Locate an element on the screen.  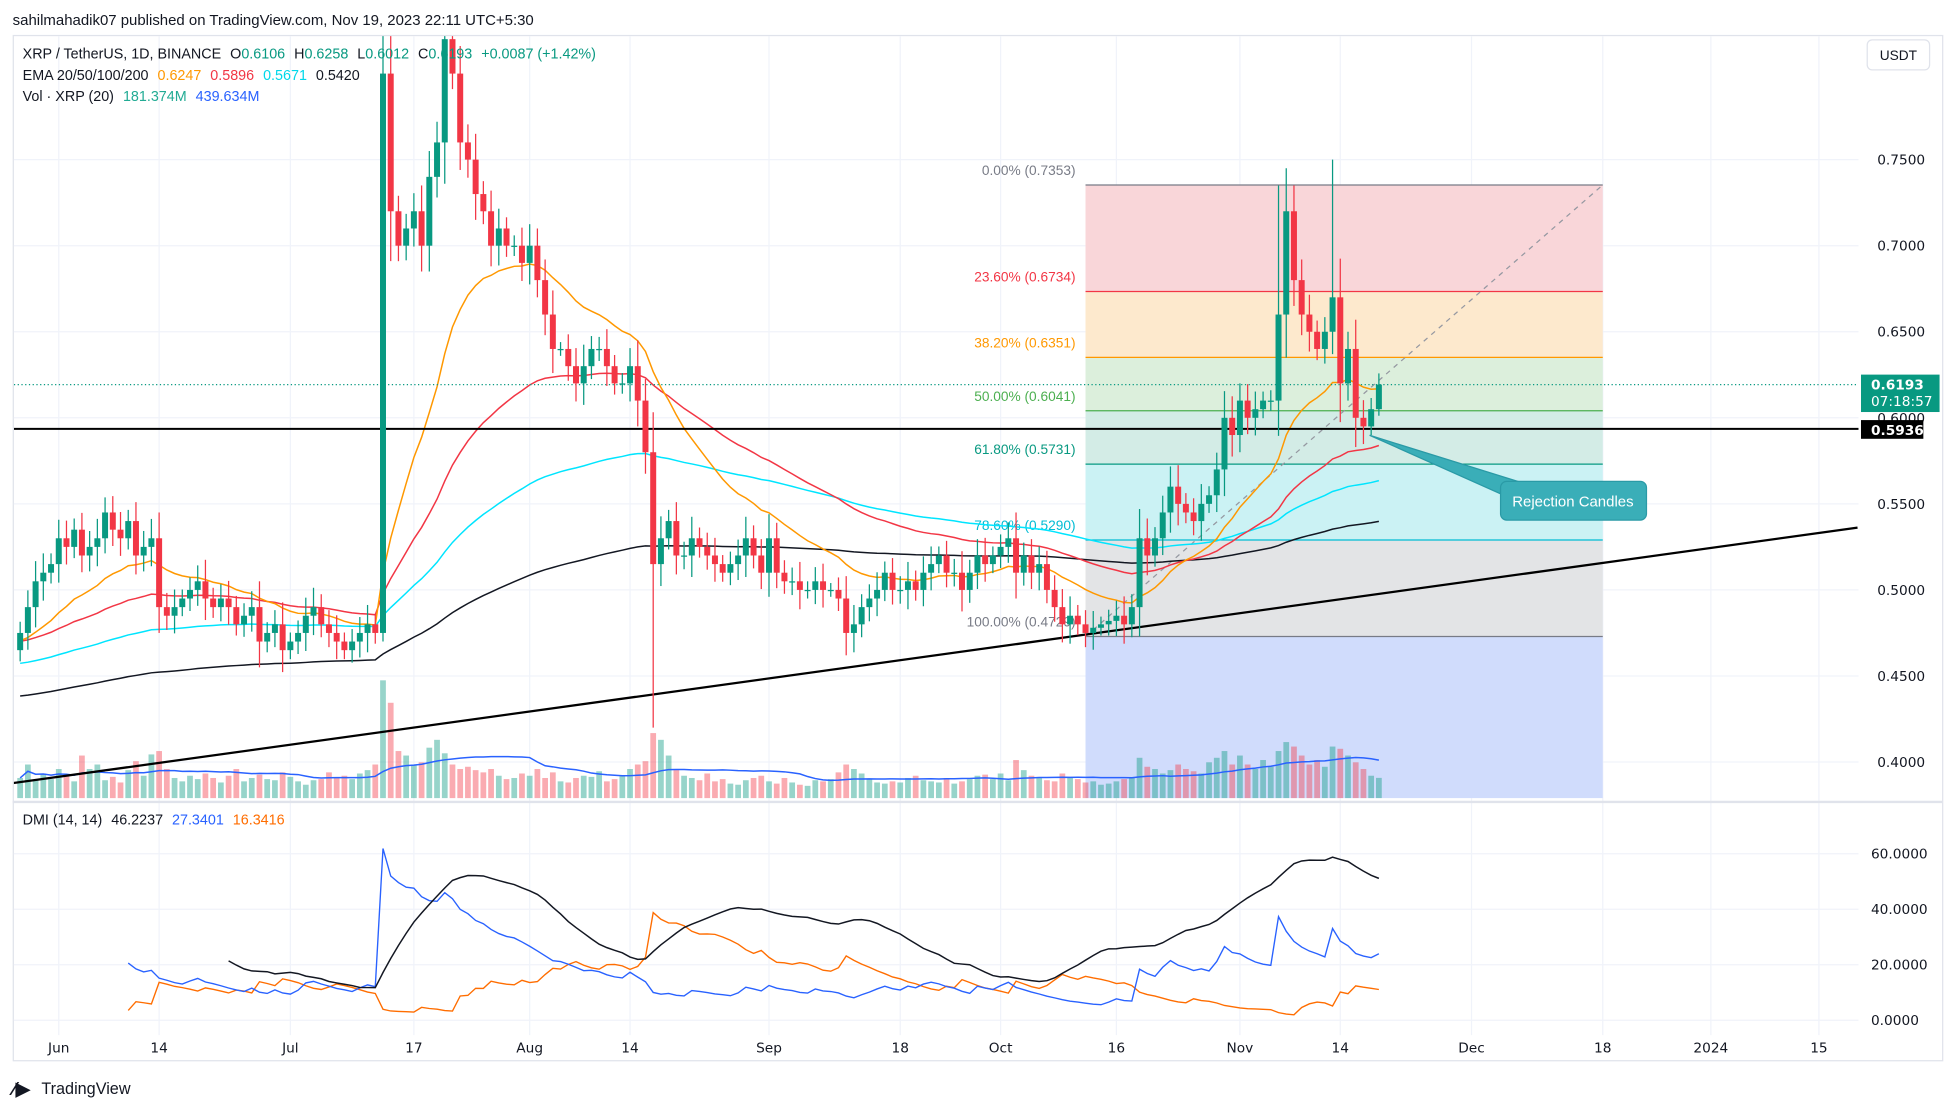
volume-legend: Vol · XRP (20) 181.374M 439.634M is located at coordinates (141, 97).